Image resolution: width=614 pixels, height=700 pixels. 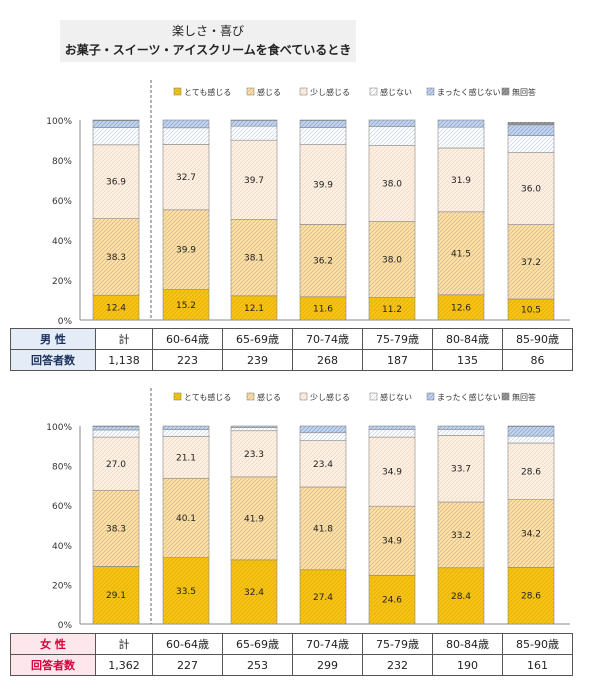 What do you see at coordinates (124, 360) in the screenshot?
I see `respondents-cell: 1,138` at bounding box center [124, 360].